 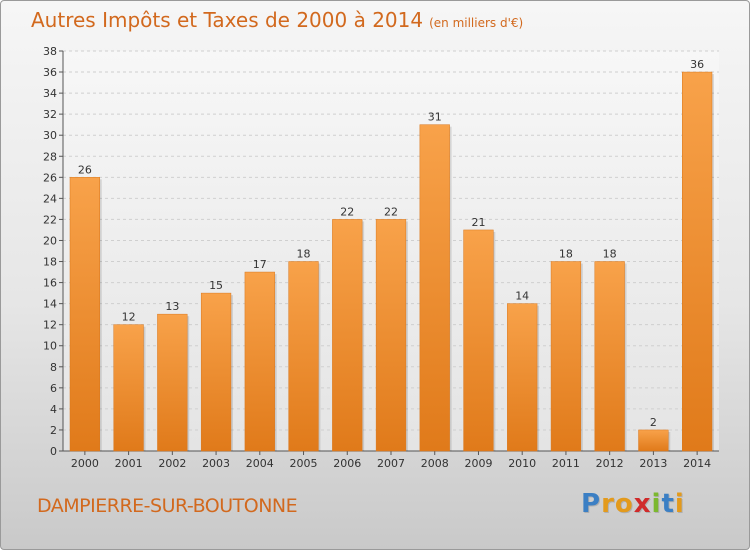 What do you see at coordinates (172, 306) in the screenshot?
I see `value-label-2002: 13` at bounding box center [172, 306].